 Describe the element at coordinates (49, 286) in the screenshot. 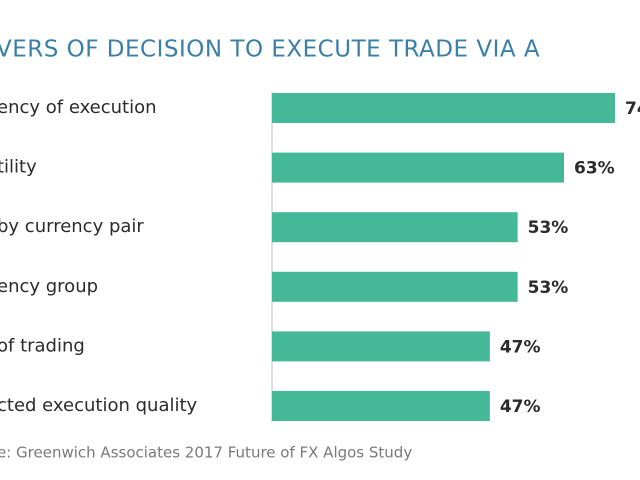

I see `category-label: ency group` at that location.